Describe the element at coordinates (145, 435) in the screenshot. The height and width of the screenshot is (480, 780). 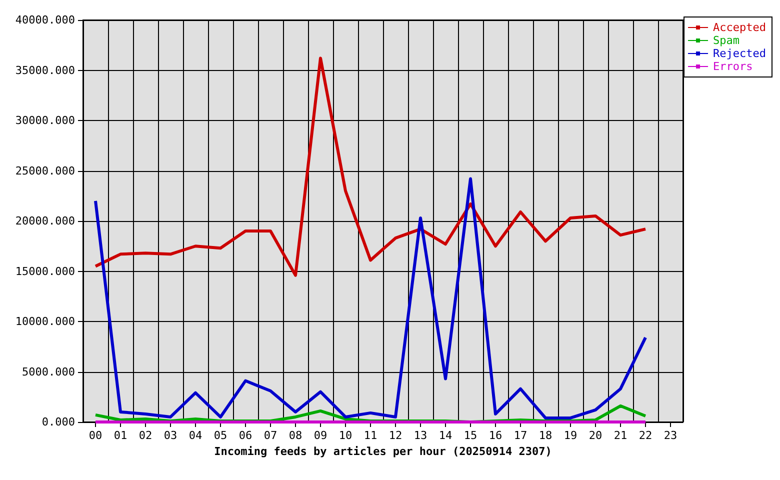
I see `x-tick-label: 02` at that location.